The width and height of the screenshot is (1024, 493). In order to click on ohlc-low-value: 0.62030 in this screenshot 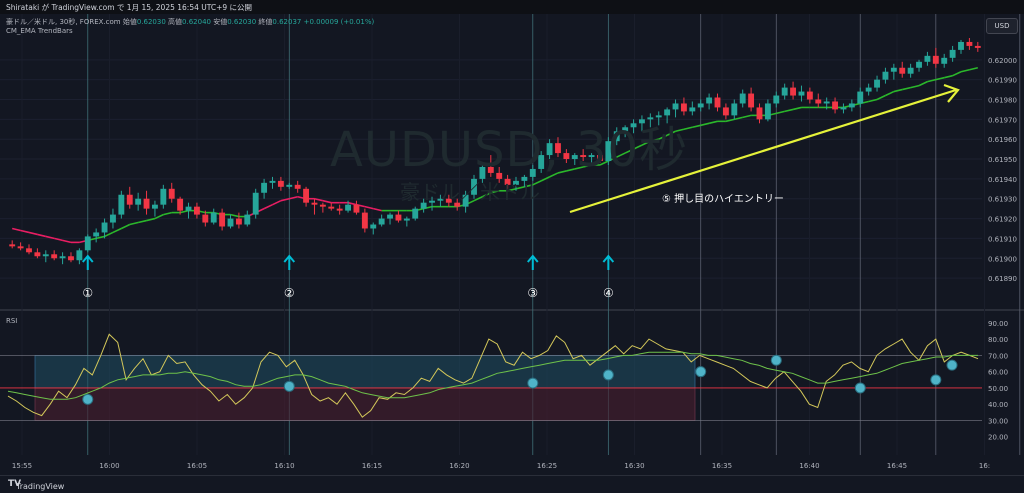, I will do `click(242, 22)`.